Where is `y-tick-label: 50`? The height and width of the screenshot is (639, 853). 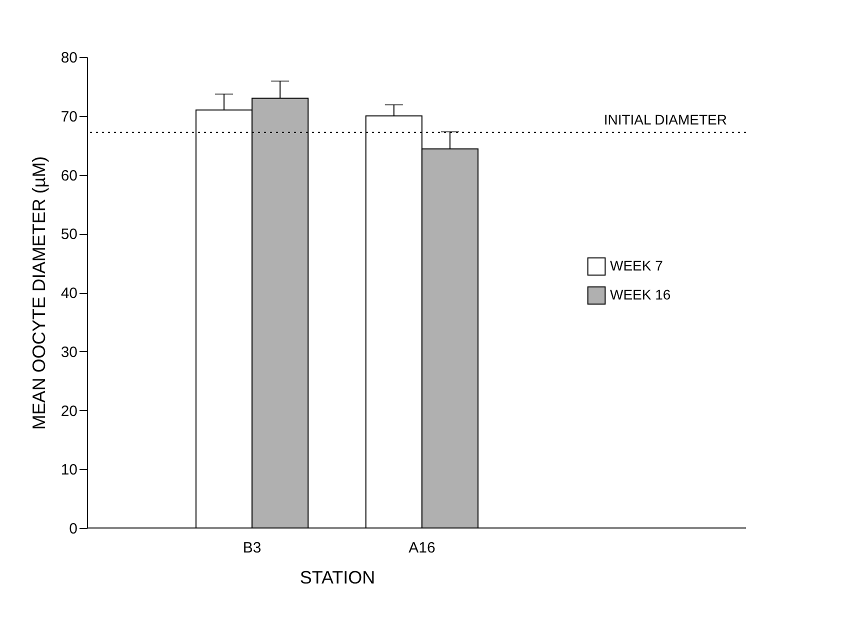 y-tick-label: 50 is located at coordinates (69, 235).